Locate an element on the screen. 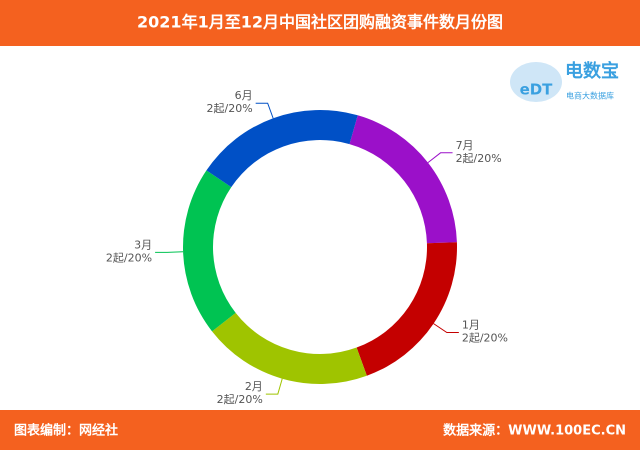  logo-mark: eDT is located at coordinates (537, 90).